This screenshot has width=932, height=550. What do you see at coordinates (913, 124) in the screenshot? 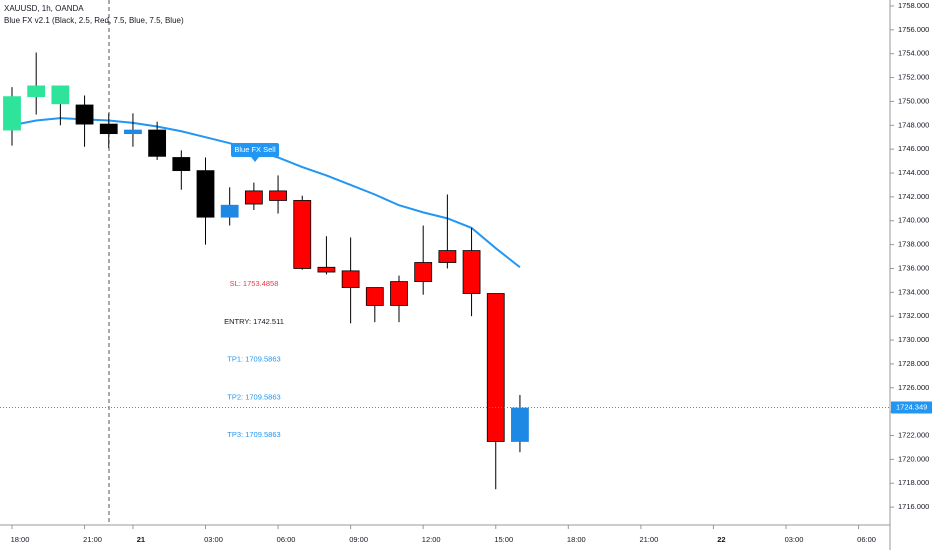
I see `y-tick-label: 1748.000` at bounding box center [913, 124].